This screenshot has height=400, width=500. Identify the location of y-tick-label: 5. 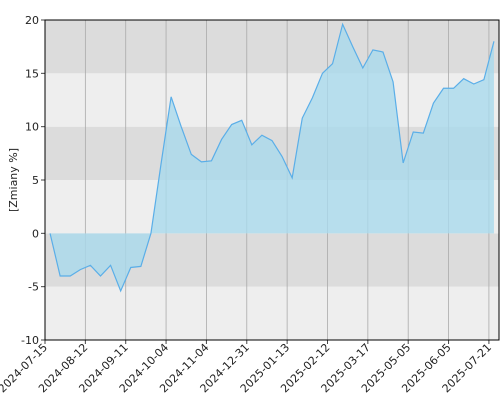
(35, 180).